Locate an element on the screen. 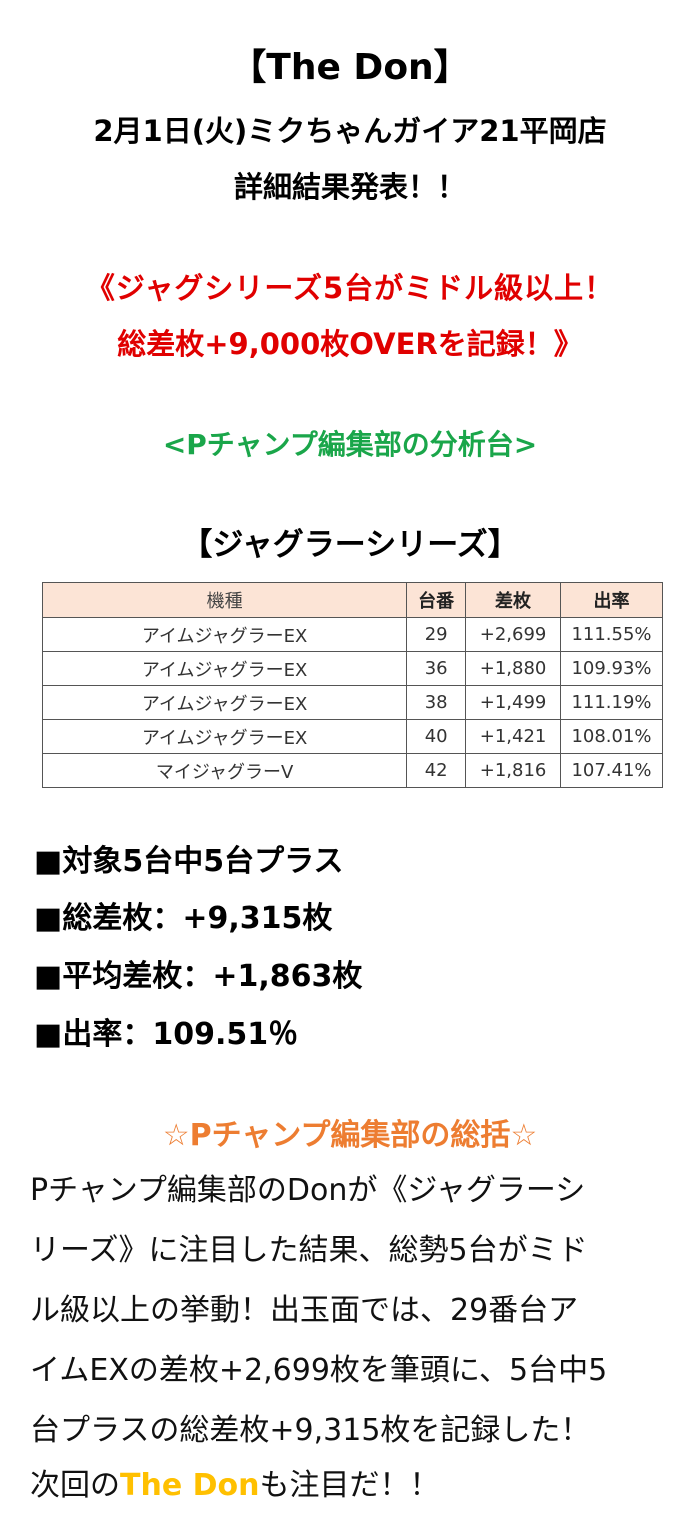  event-subtitle: 2月1日(火)ミクちゃんガイア21平岡店 is located at coordinates (350, 131).